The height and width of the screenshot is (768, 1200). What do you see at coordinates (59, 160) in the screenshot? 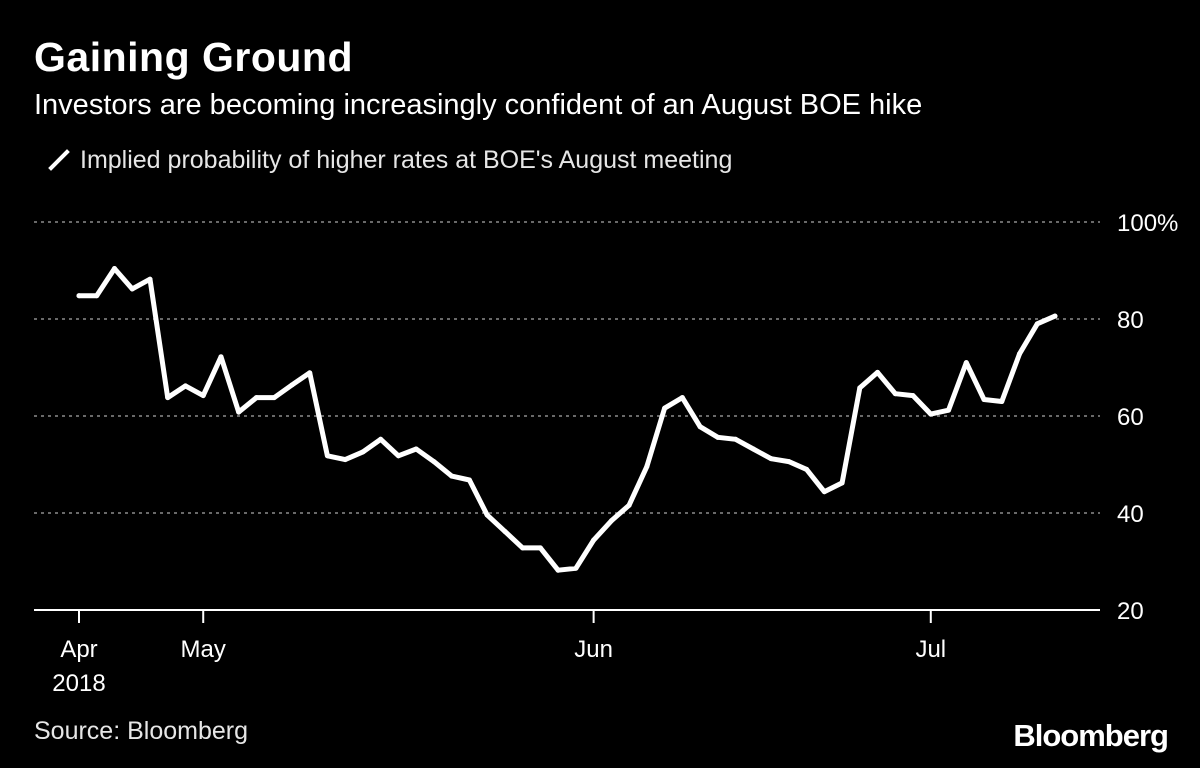
I see `legend-line-icon` at bounding box center [59, 160].